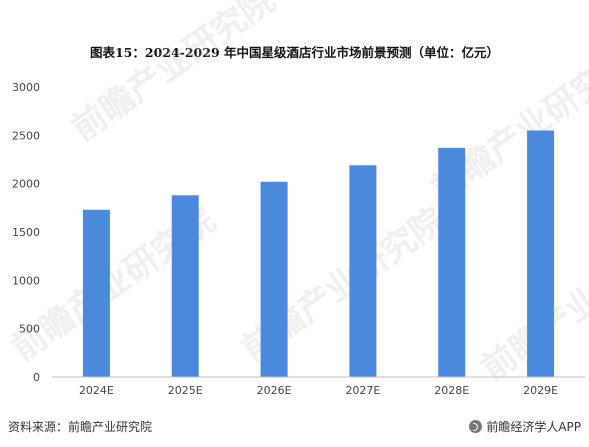 Image resolution: width=589 pixels, height=447 pixels. What do you see at coordinates (36, 377) in the screenshot?
I see `y-tick-label: 0` at bounding box center [36, 377].